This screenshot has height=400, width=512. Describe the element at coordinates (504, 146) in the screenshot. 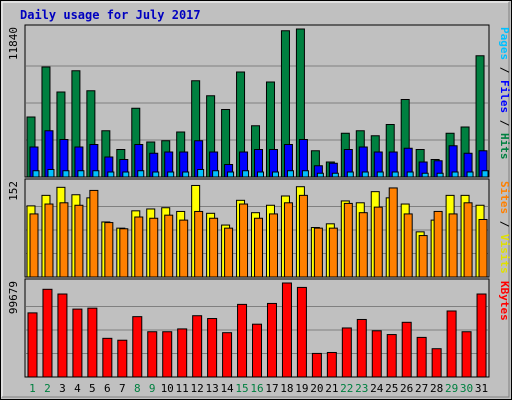

I see `legend-label-part: Hits` at that location.